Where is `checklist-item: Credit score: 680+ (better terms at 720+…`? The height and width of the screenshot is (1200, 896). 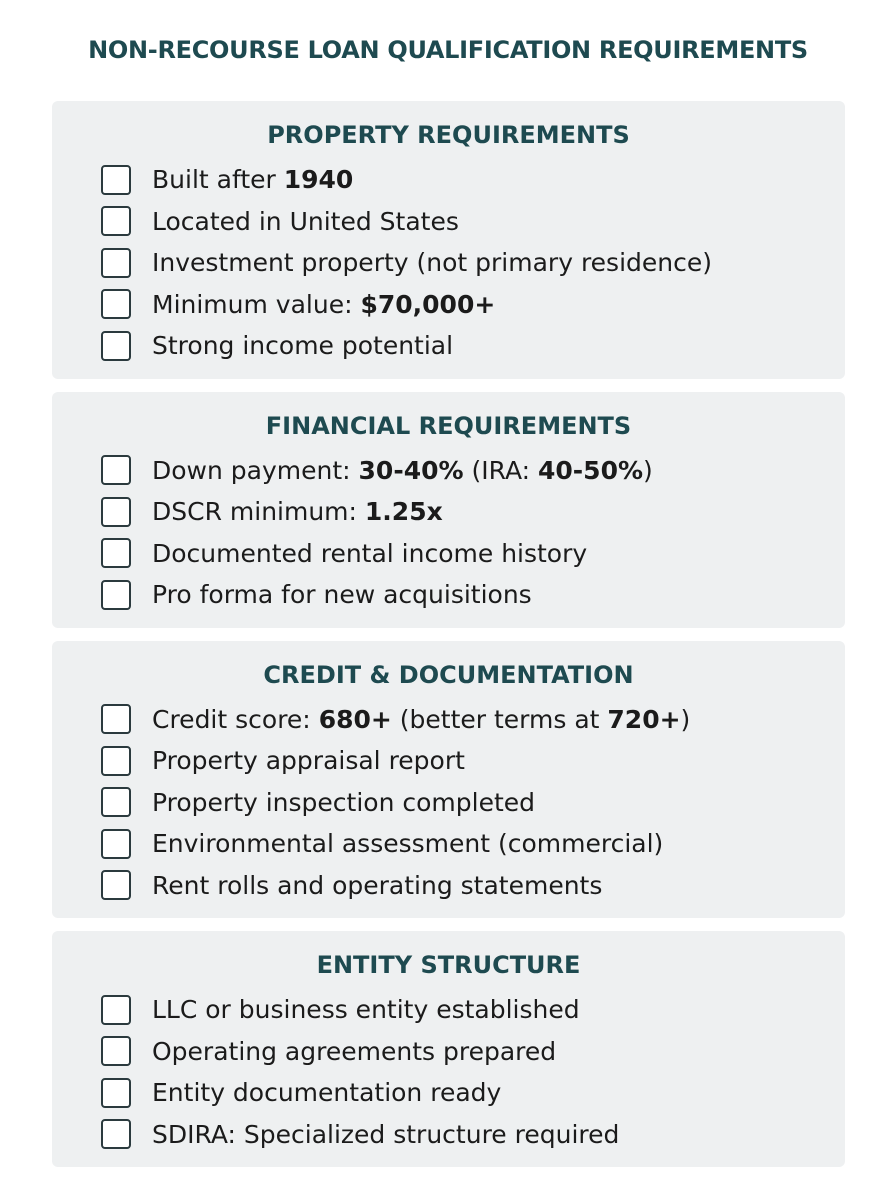 checklist-item: Credit score: 680+ (better terms at 720+… is located at coordinates (448, 720).